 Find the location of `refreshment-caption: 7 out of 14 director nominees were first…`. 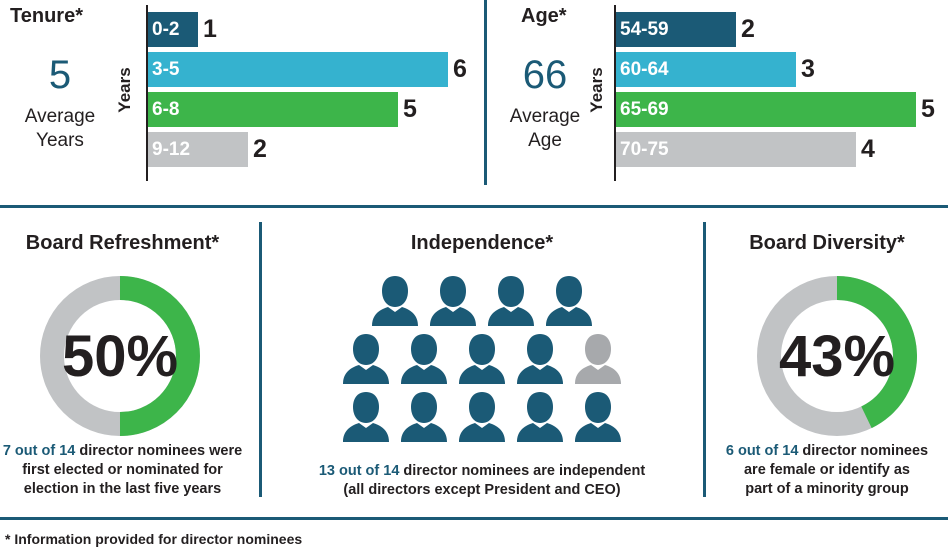

refreshment-caption: 7 out of 14 director nominees were first… is located at coordinates (122, 470).